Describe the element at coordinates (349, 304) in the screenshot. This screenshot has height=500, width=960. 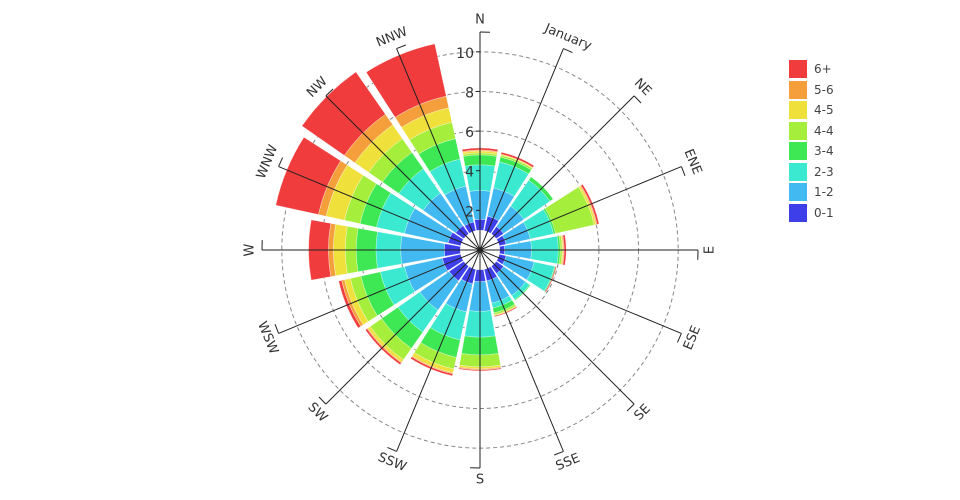
I see `bar-wsw-6+` at that location.